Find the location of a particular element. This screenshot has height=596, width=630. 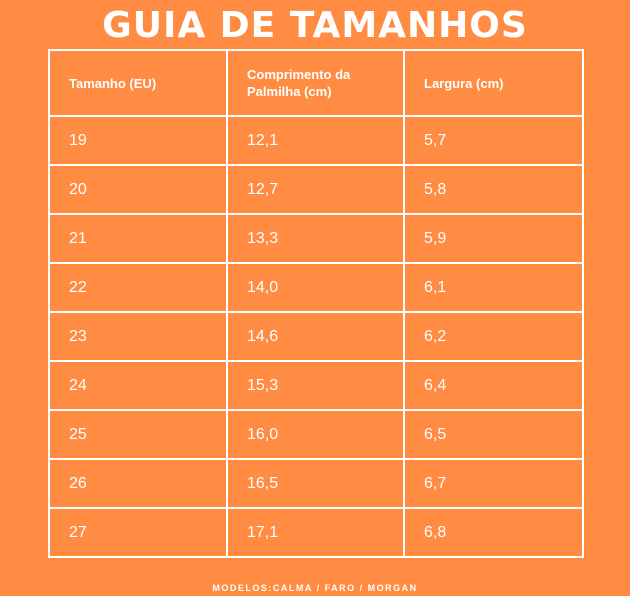

table-row: 24 15,3 6,4 is located at coordinates (316, 385).